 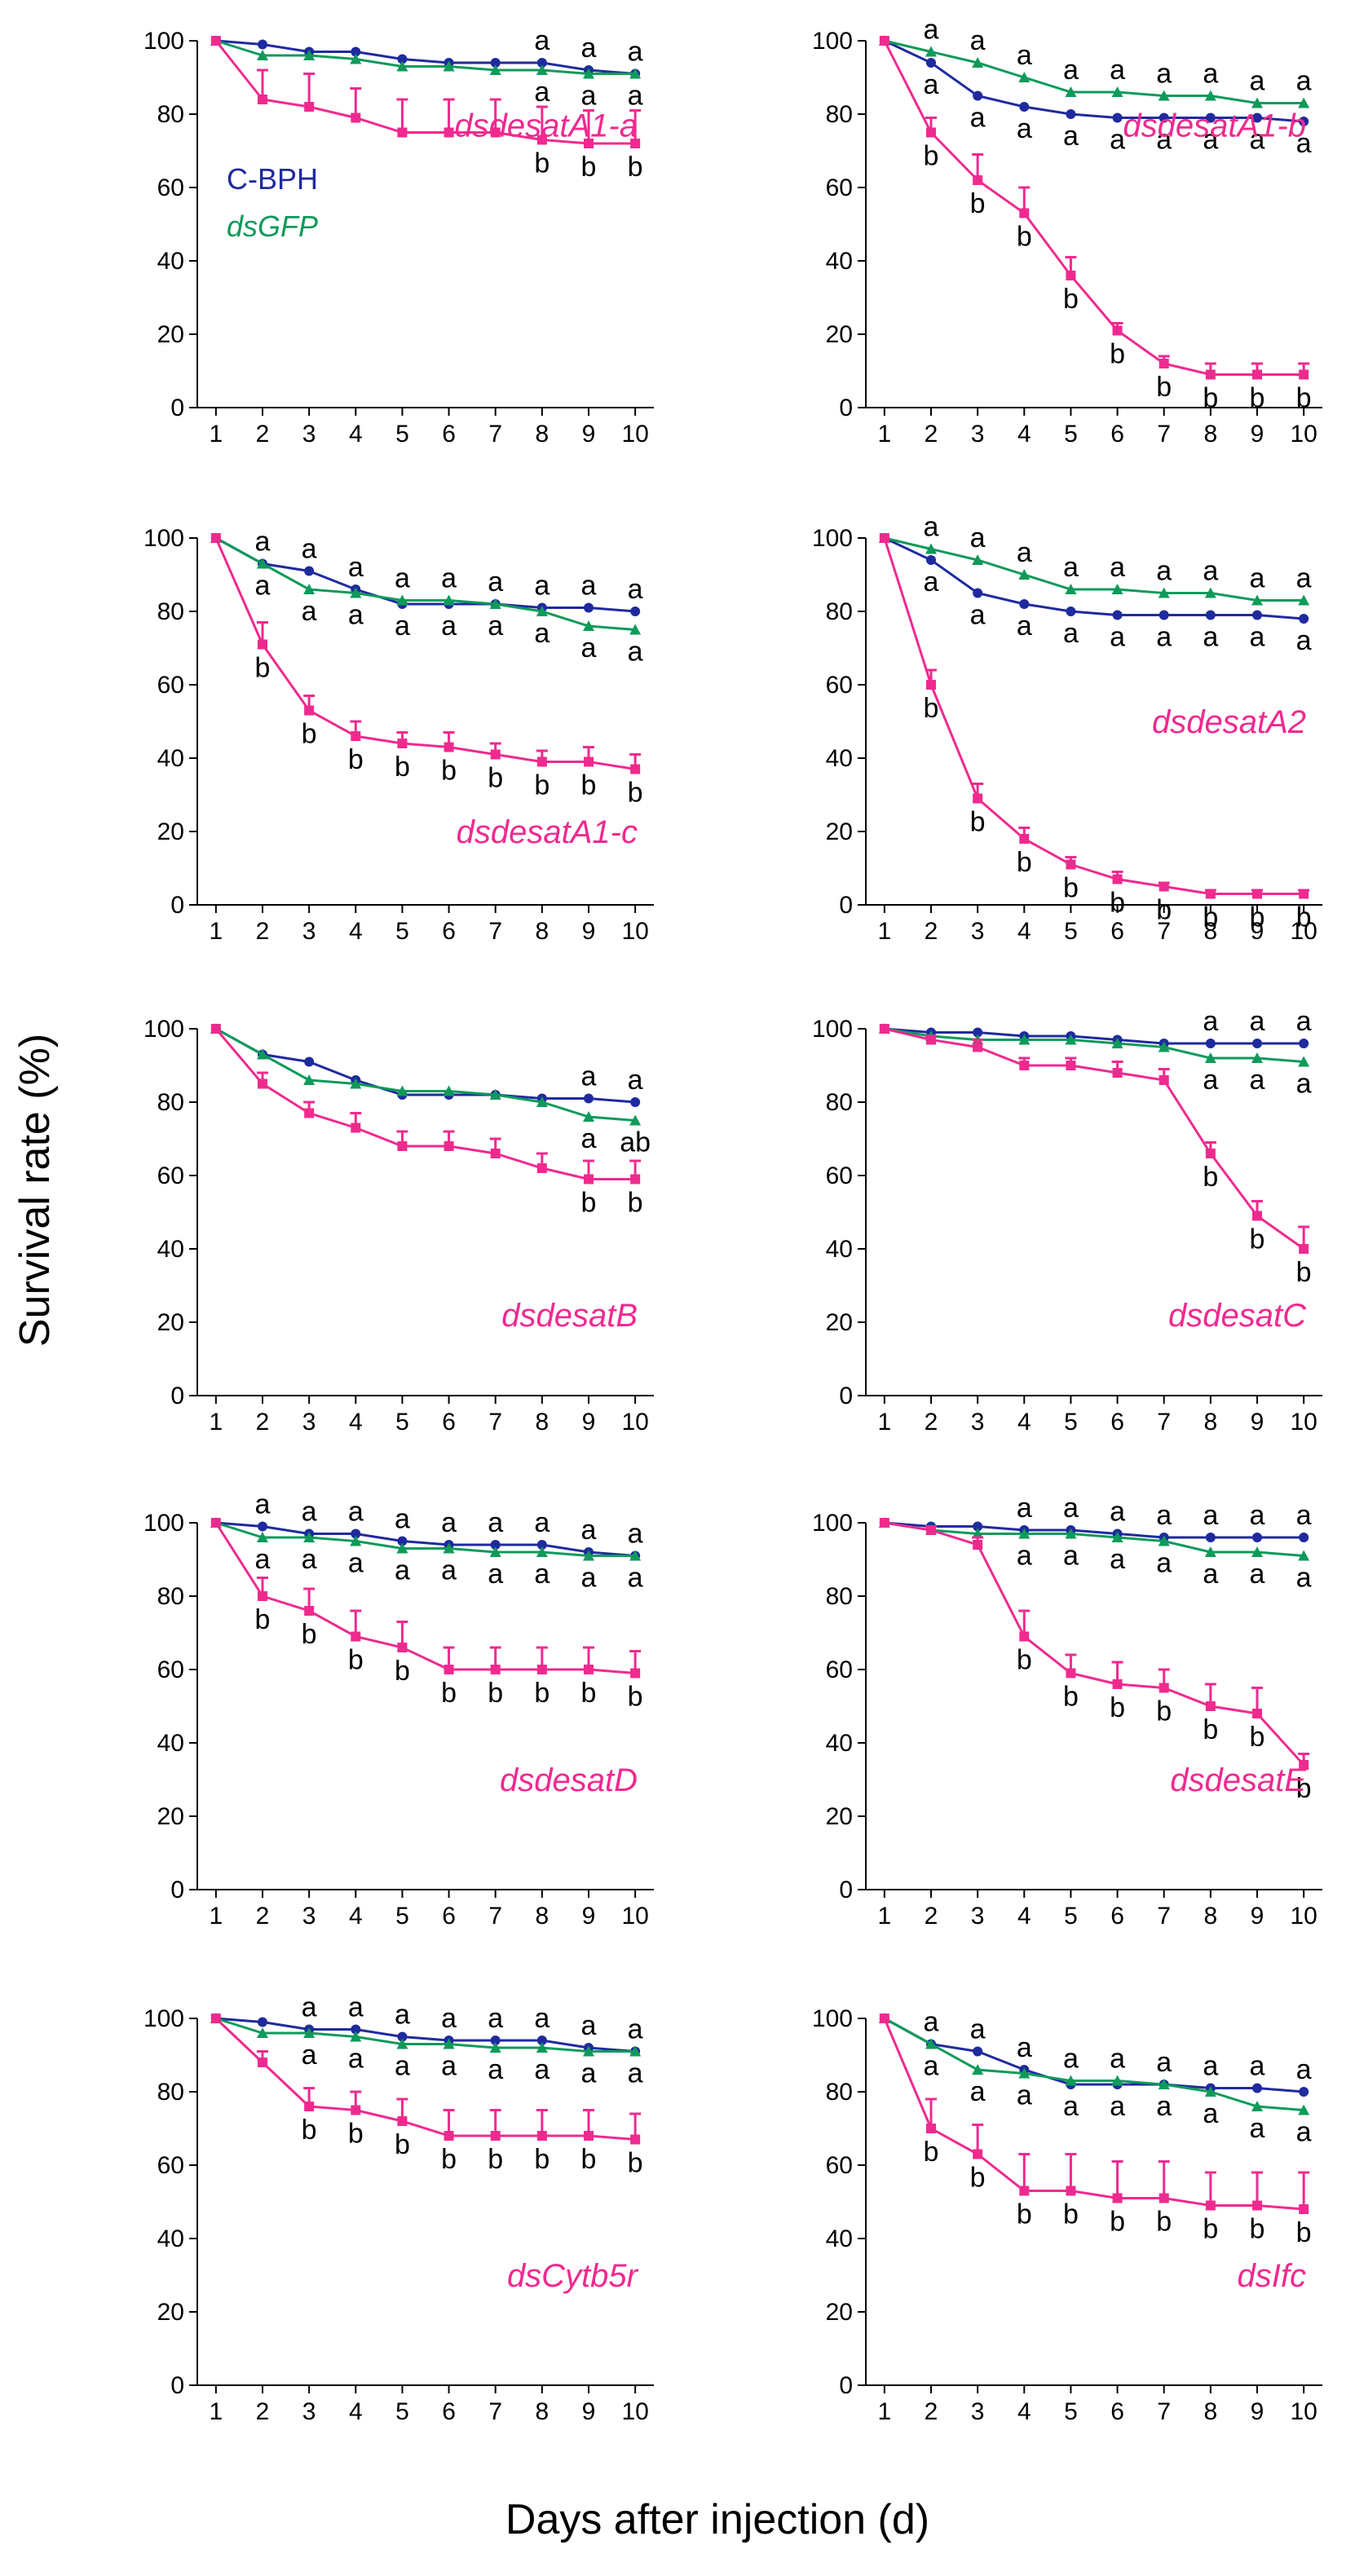 What do you see at coordinates (569, 1316) in the screenshot?
I see `panel-title: dsdesatB` at bounding box center [569, 1316].